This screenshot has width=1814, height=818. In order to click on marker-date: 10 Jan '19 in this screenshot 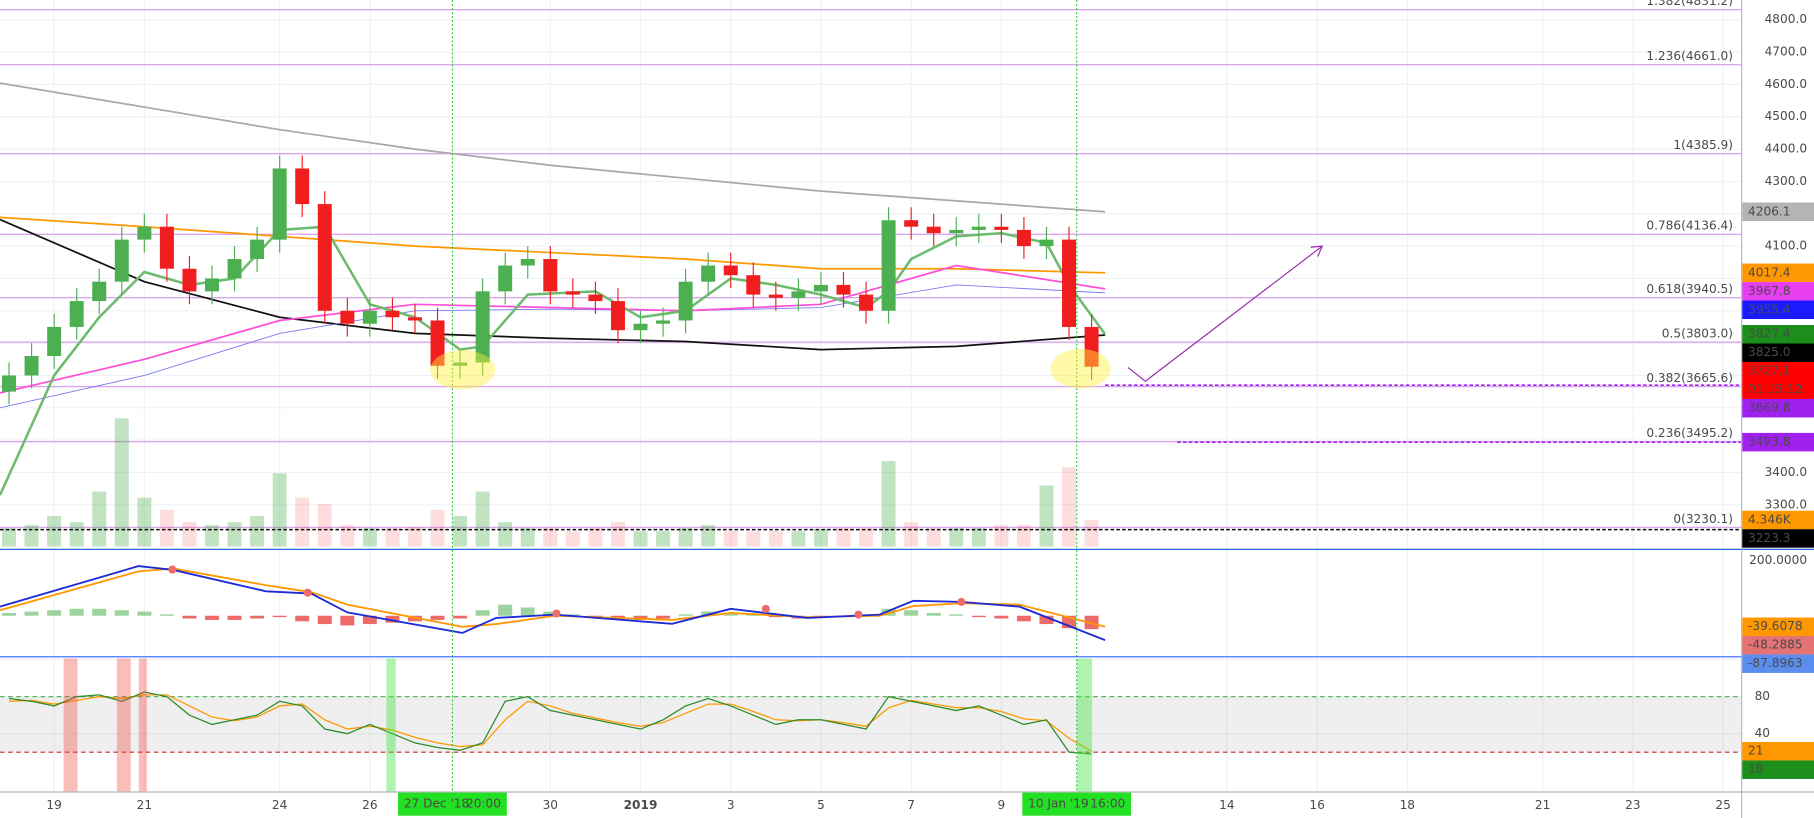, I will do `click(1058, 804)`.